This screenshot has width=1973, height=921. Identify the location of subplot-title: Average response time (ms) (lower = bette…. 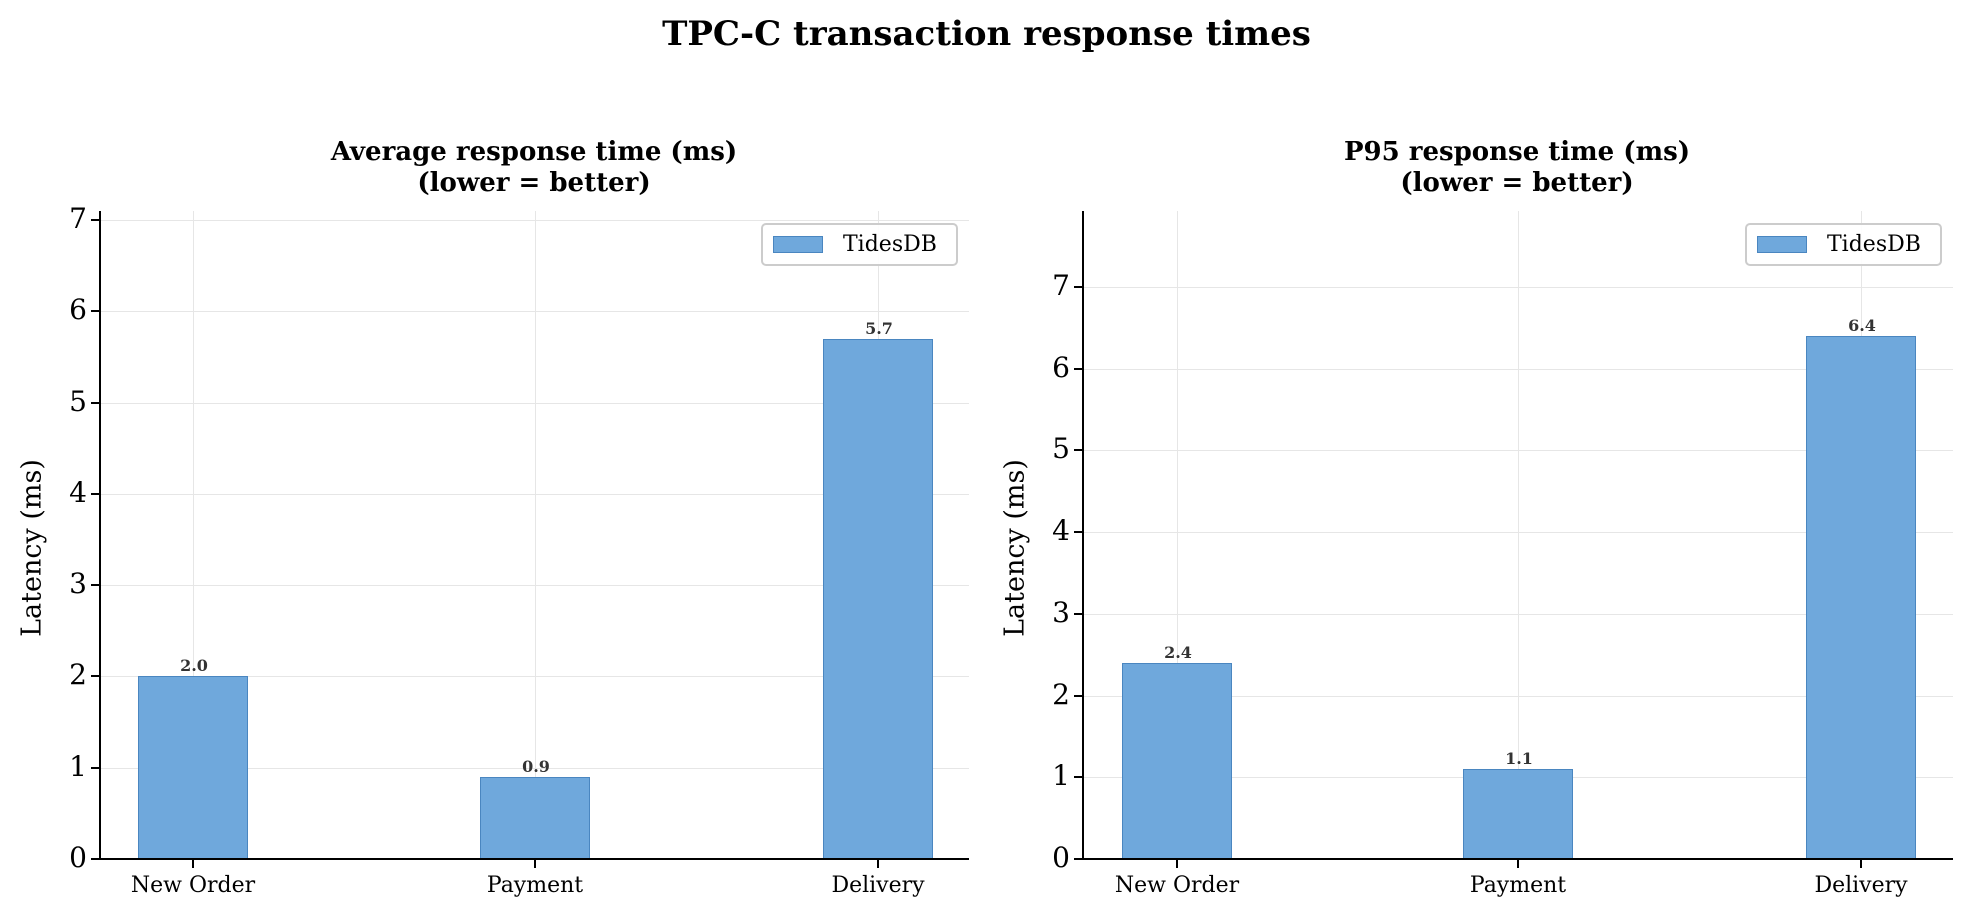
(534, 168).